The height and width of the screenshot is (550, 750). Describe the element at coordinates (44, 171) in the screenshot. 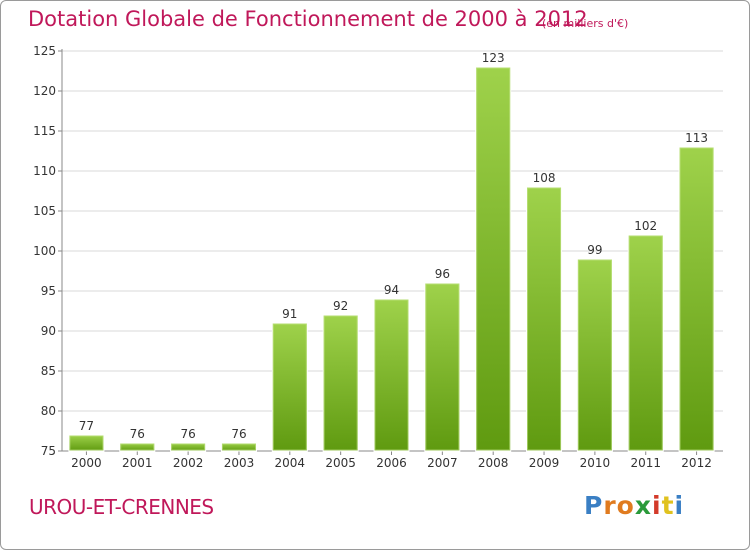

I see `y-tick-label: 110` at that location.